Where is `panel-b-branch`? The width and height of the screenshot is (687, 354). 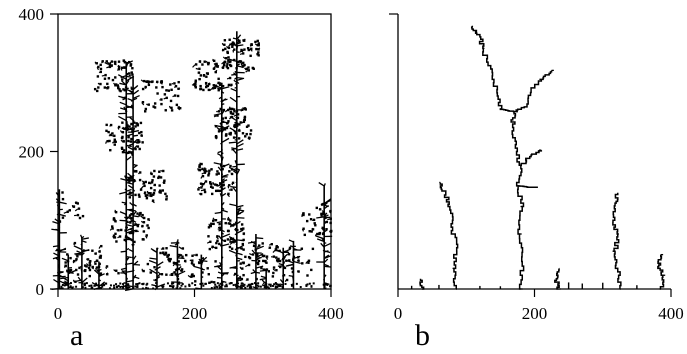 panel-b-branch is located at coordinates (531, 158).